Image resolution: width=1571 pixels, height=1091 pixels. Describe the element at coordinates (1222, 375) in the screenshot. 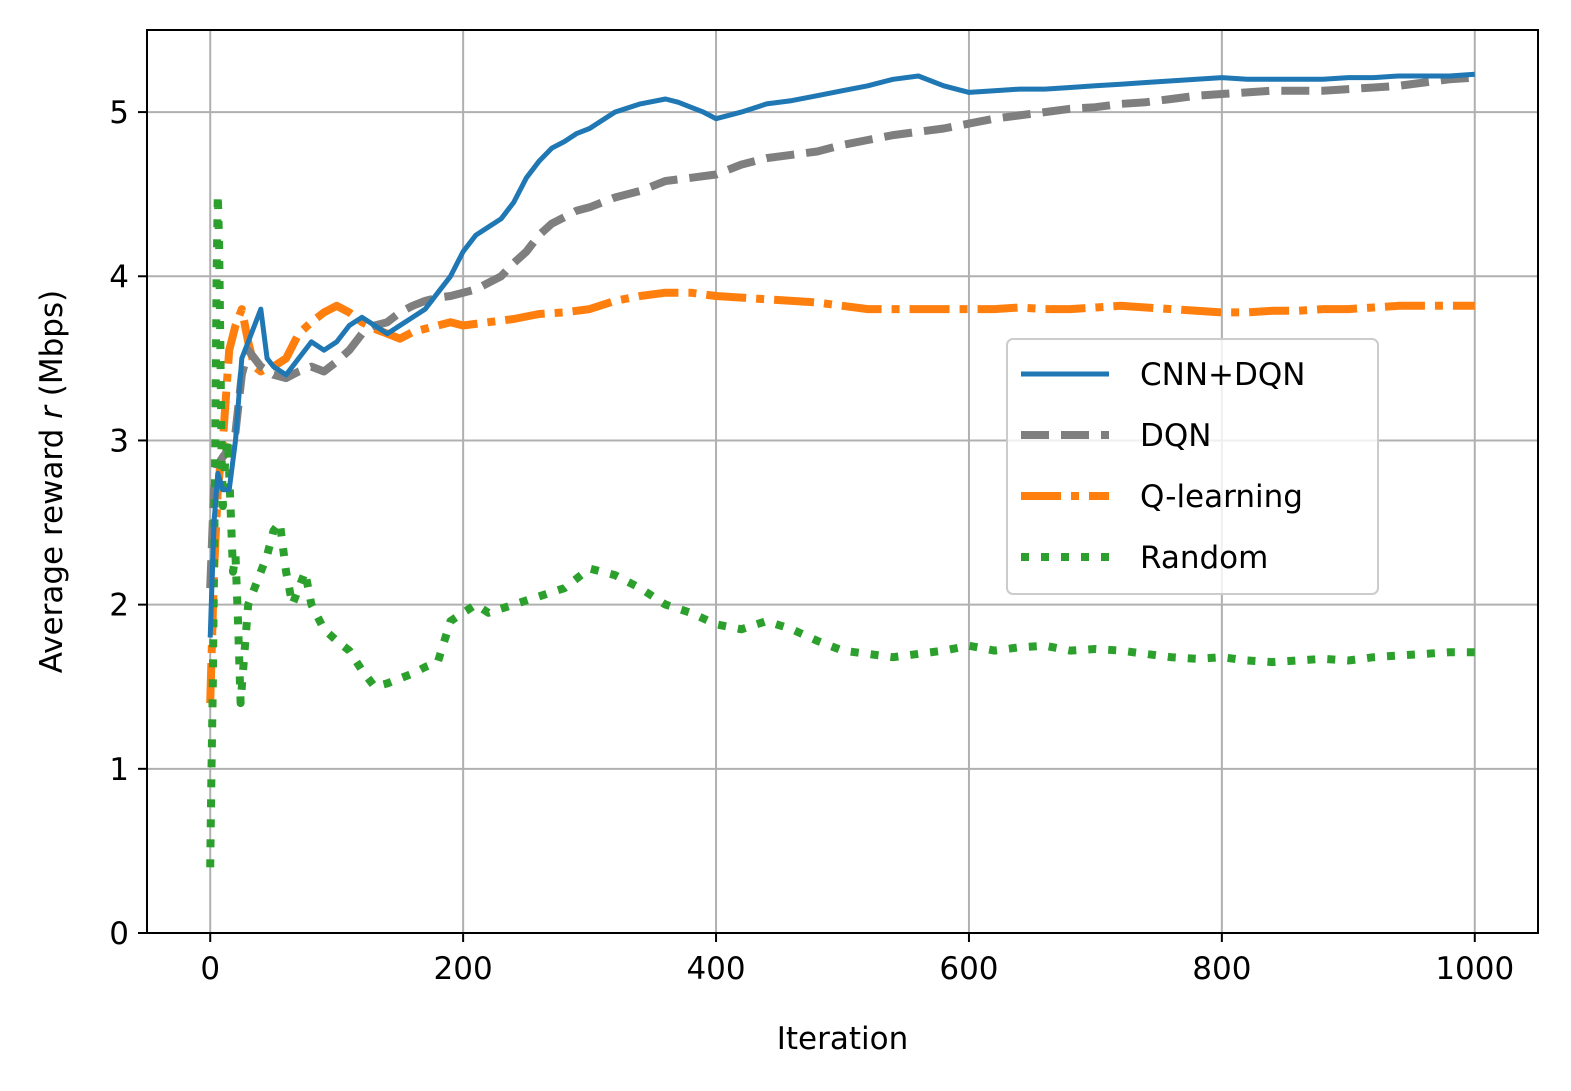

I see `legend-label: CNN+DQN` at that location.